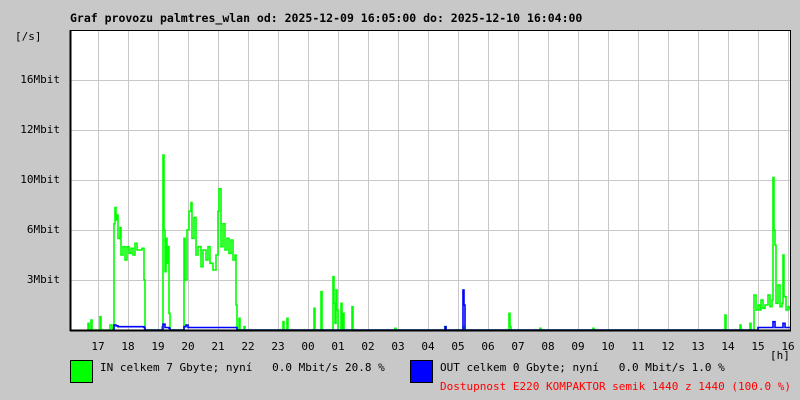  I want to click on x-tick-label: 21, so click(218, 346).